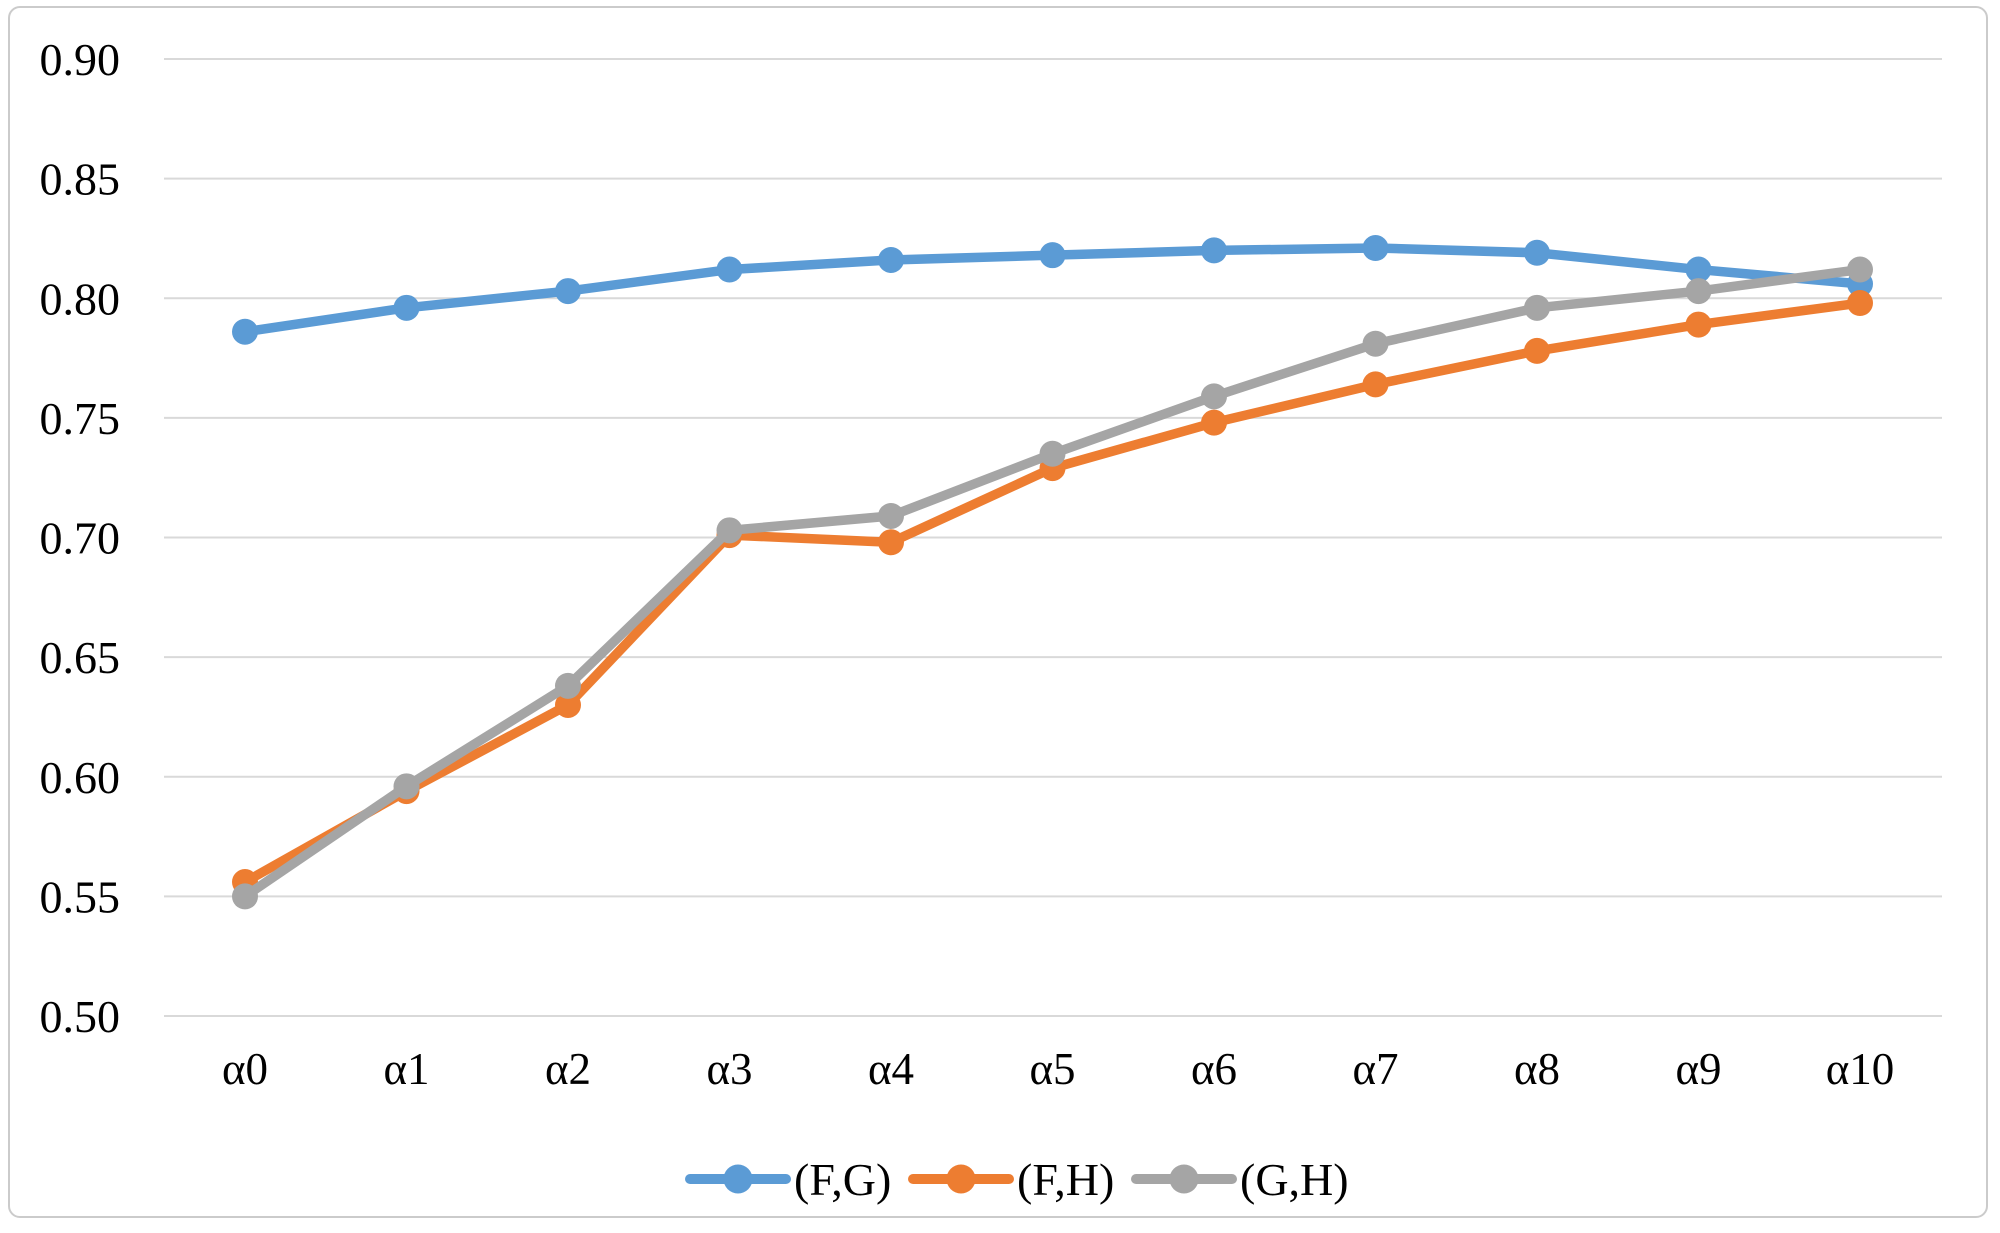 The height and width of the screenshot is (1233, 2000). I want to click on data-point-(F,G)-α8, so click(1537, 252).